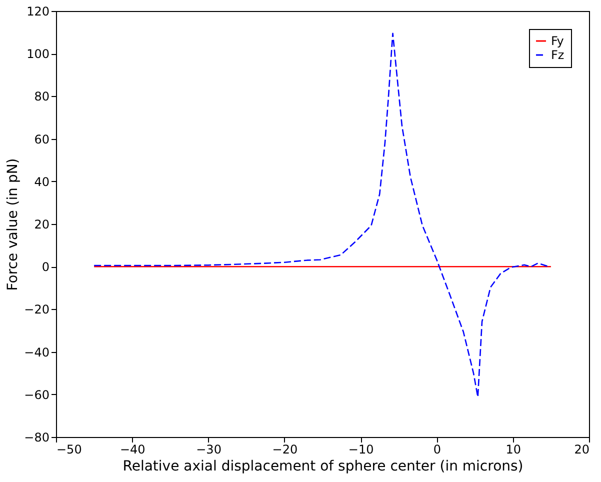 Image resolution: width=601 pixels, height=482 pixels. I want to click on x-tick-label: 10, so click(513, 449).